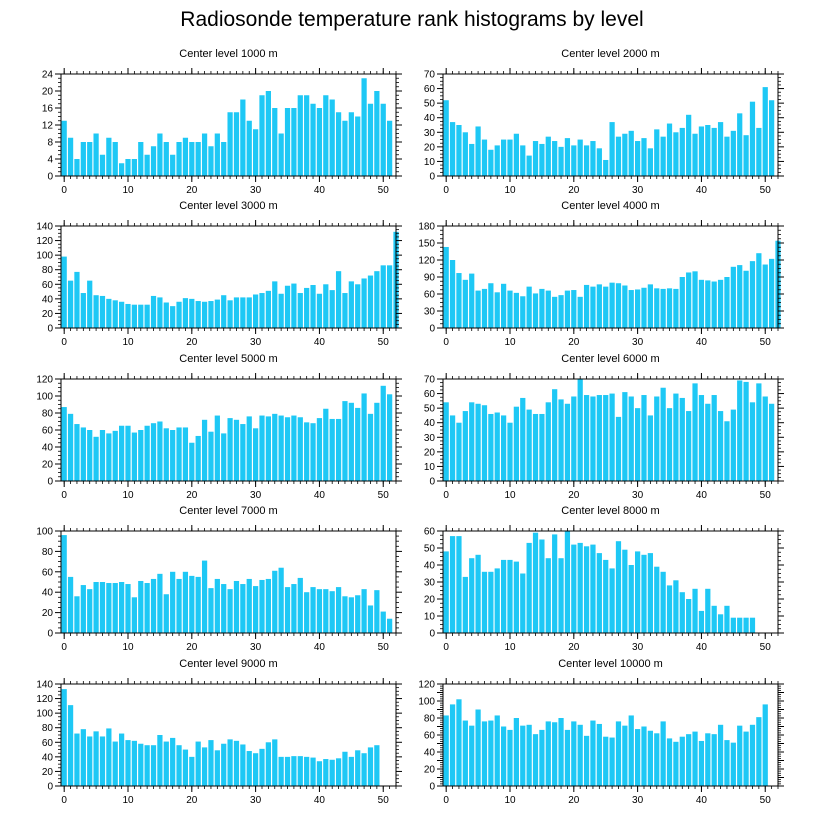 The width and height of the screenshot is (824, 824). I want to click on y-tick-label: 100, so click(426, 702).